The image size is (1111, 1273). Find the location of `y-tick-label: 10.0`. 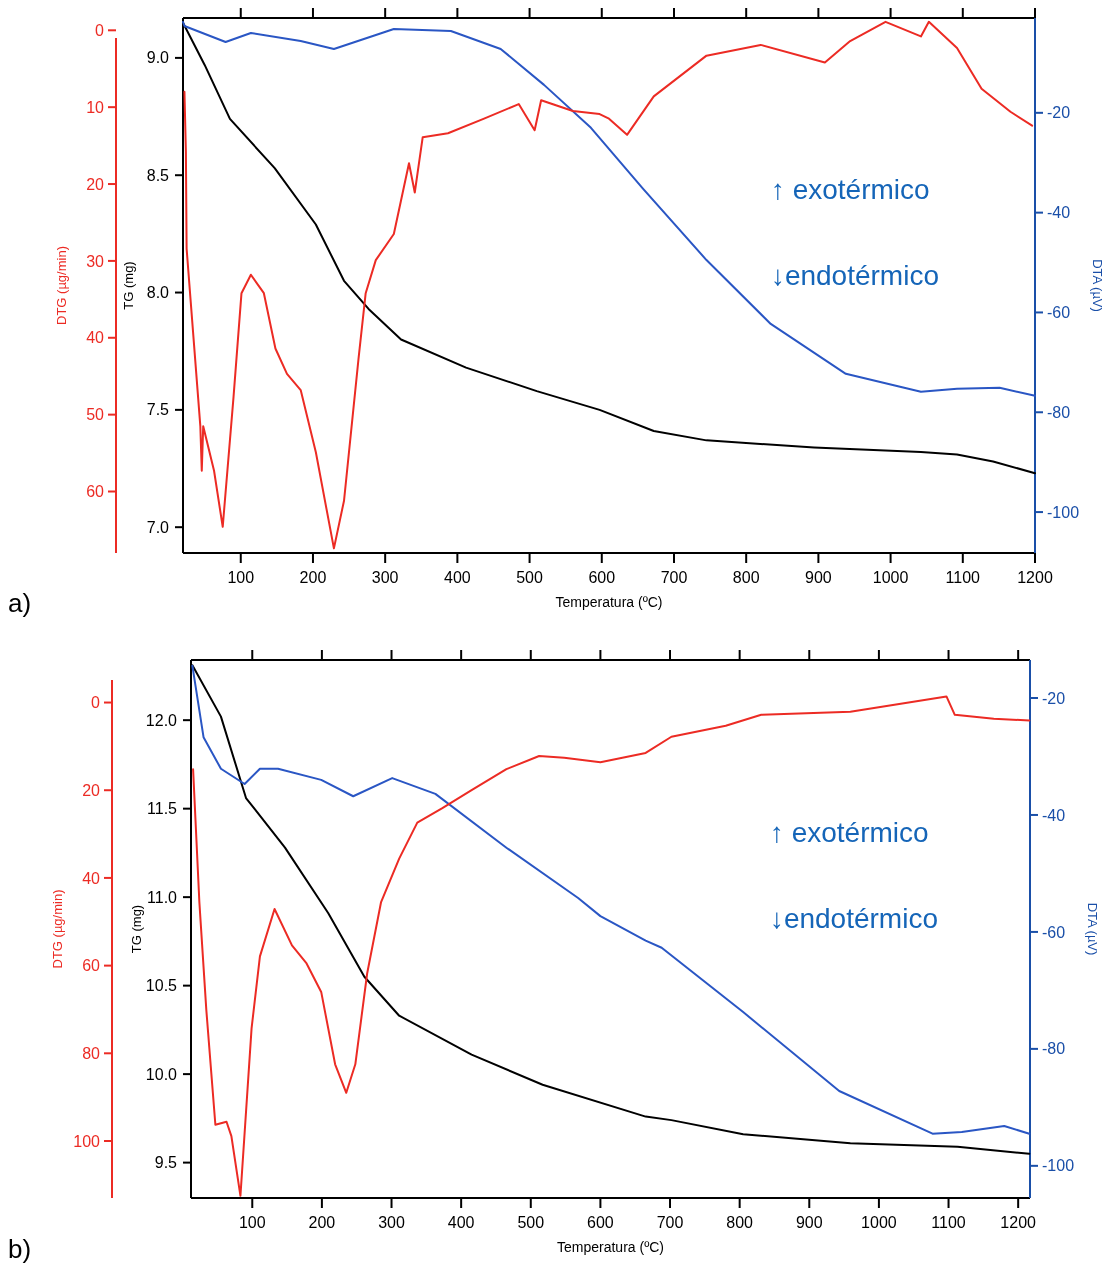

y-tick-label: 10.0 is located at coordinates (161, 1074).